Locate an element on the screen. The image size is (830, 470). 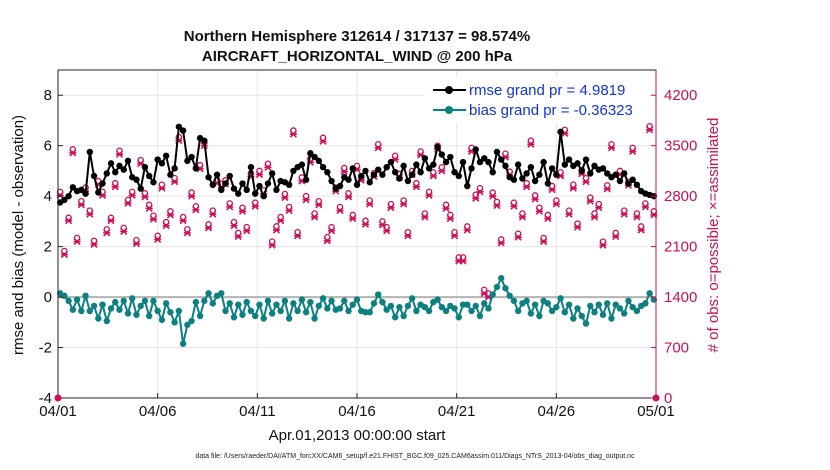
x-axis: 04/01 04/06 04/11 04/16 04/21 04/26 05/01 is located at coordinates (357, 406).